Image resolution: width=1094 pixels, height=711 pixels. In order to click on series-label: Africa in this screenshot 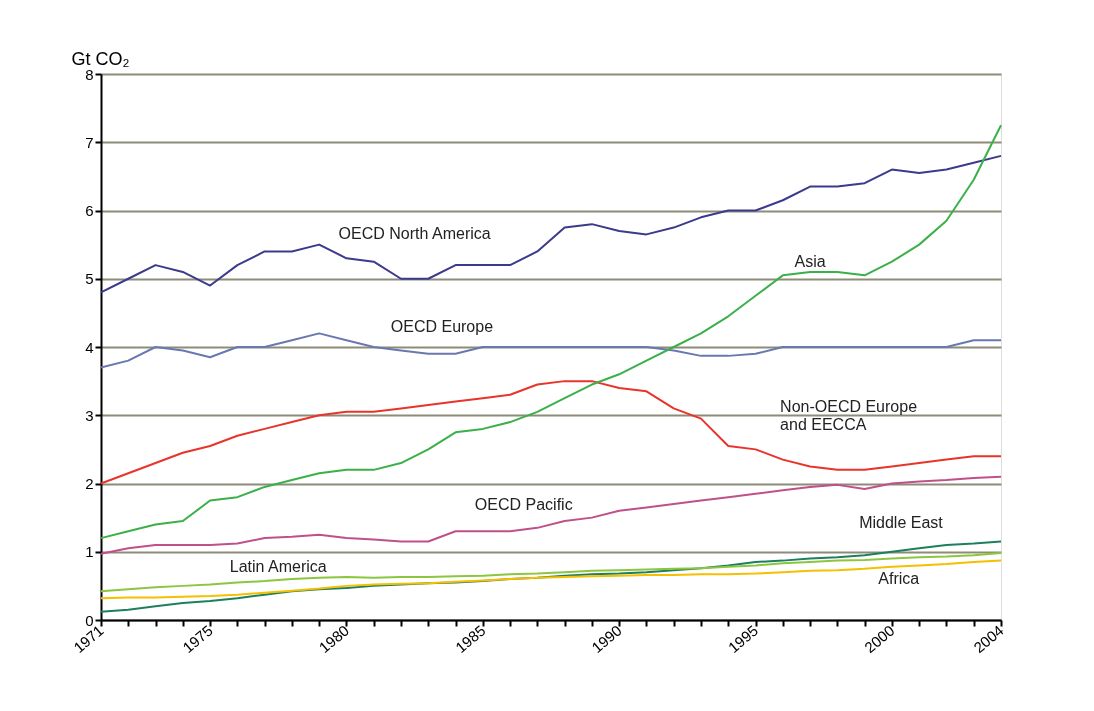, I will do `click(899, 579)`.